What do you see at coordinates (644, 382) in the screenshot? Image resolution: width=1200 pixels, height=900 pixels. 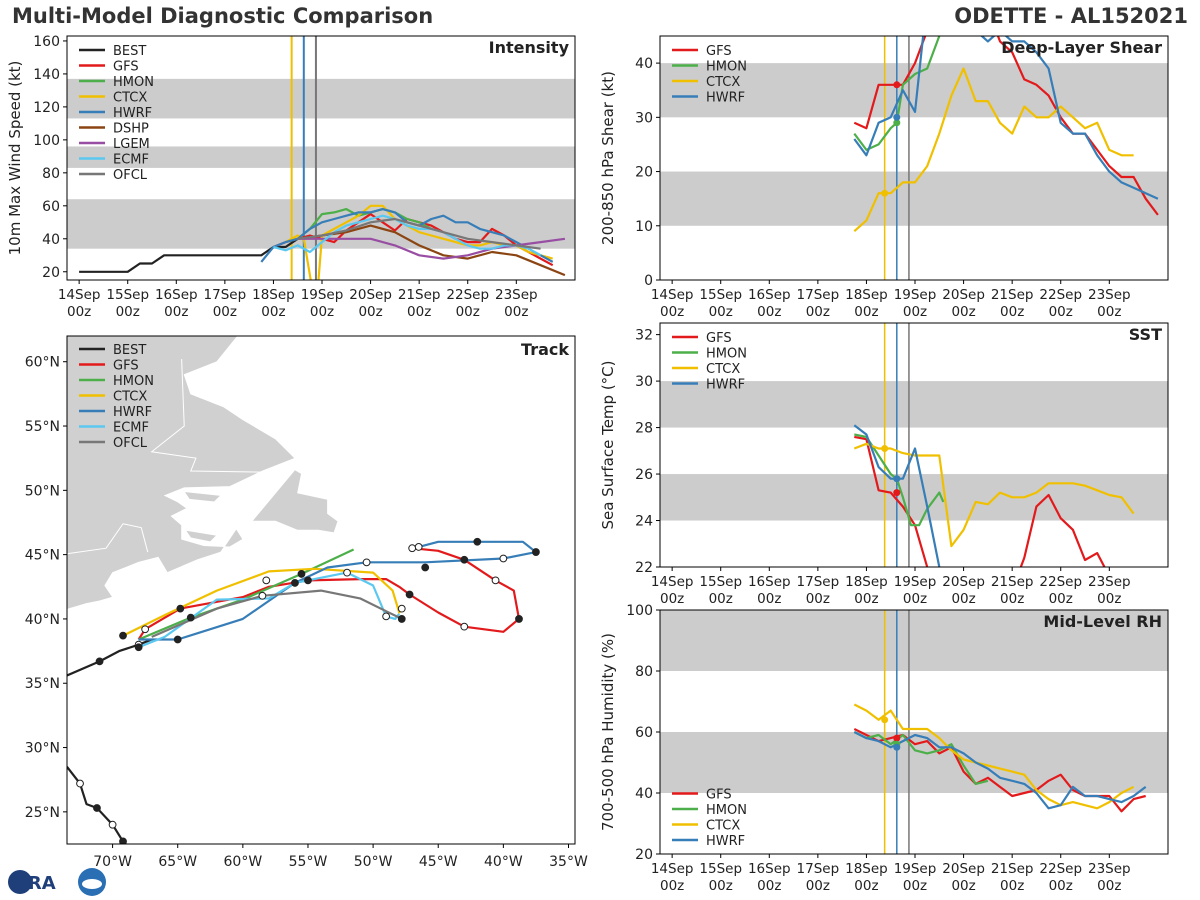 I see `y-tick-label: 30` at bounding box center [644, 382].